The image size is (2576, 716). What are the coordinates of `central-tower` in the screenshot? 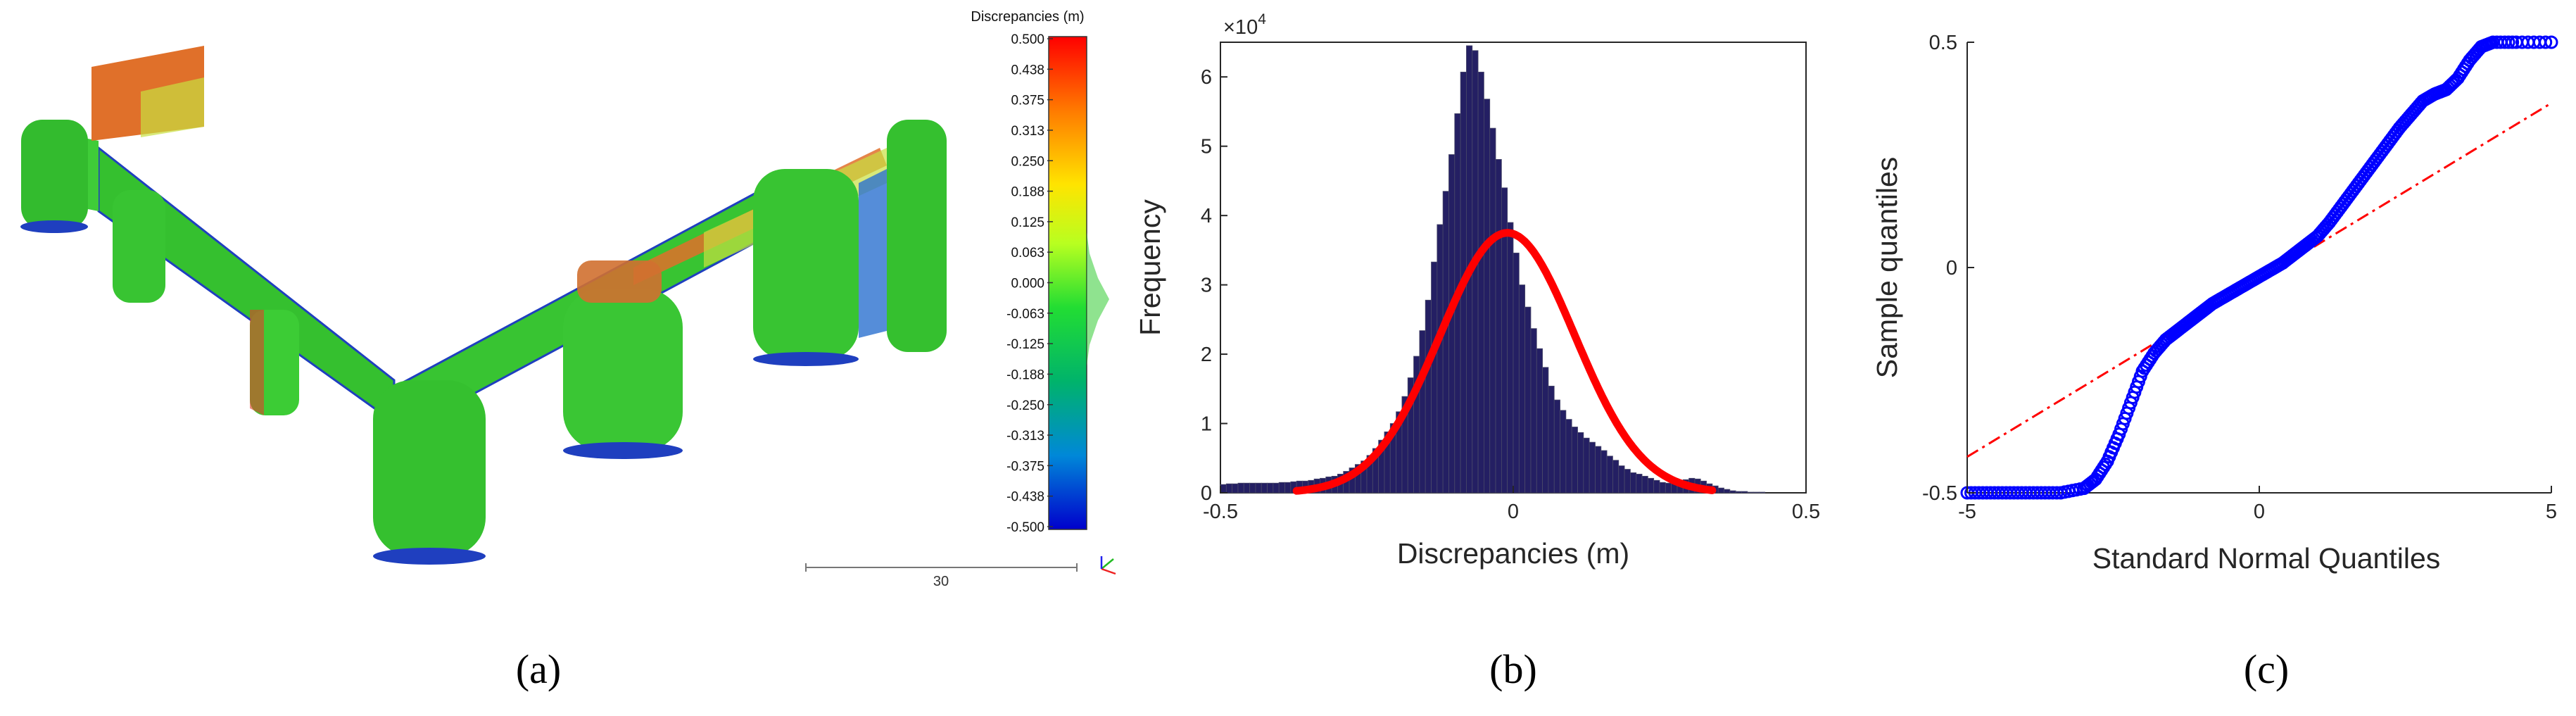 It's located at (623, 370).